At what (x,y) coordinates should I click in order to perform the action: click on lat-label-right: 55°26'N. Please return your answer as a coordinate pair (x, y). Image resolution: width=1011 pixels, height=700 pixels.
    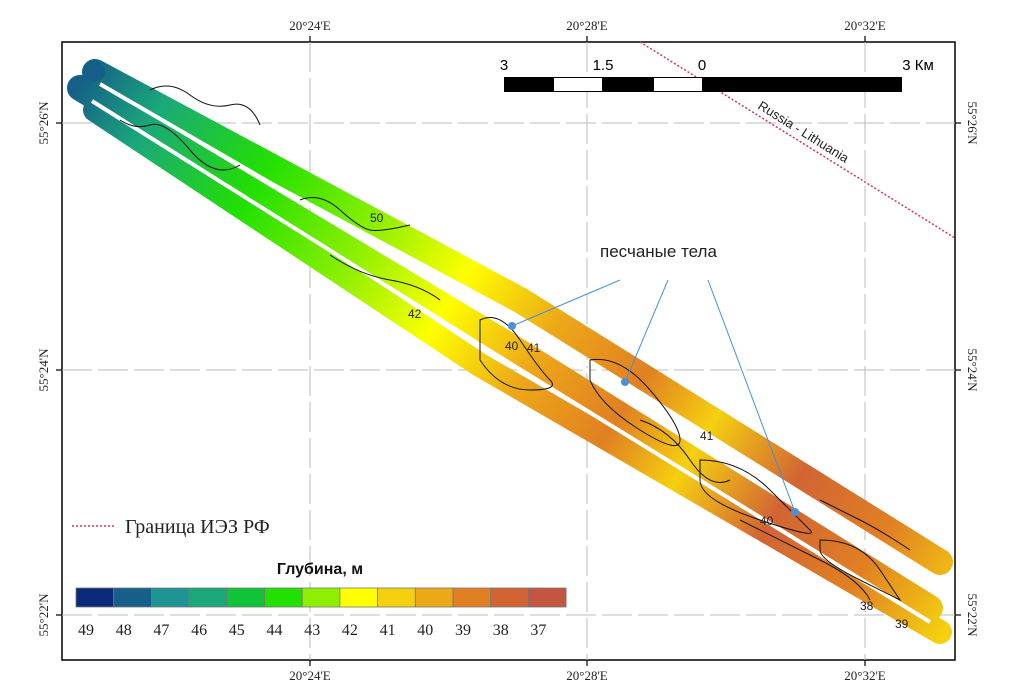
    Looking at the image, I should click on (972, 124).